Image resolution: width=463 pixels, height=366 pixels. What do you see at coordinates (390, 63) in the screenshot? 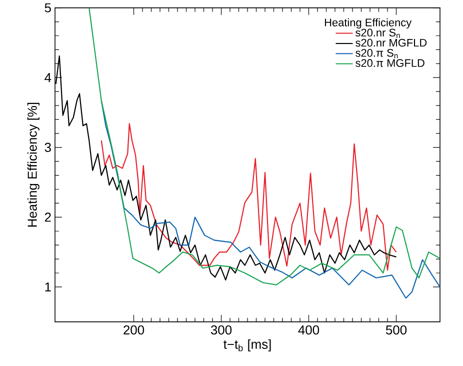
I see `legend-label: s20.π MGFLD` at bounding box center [390, 63].